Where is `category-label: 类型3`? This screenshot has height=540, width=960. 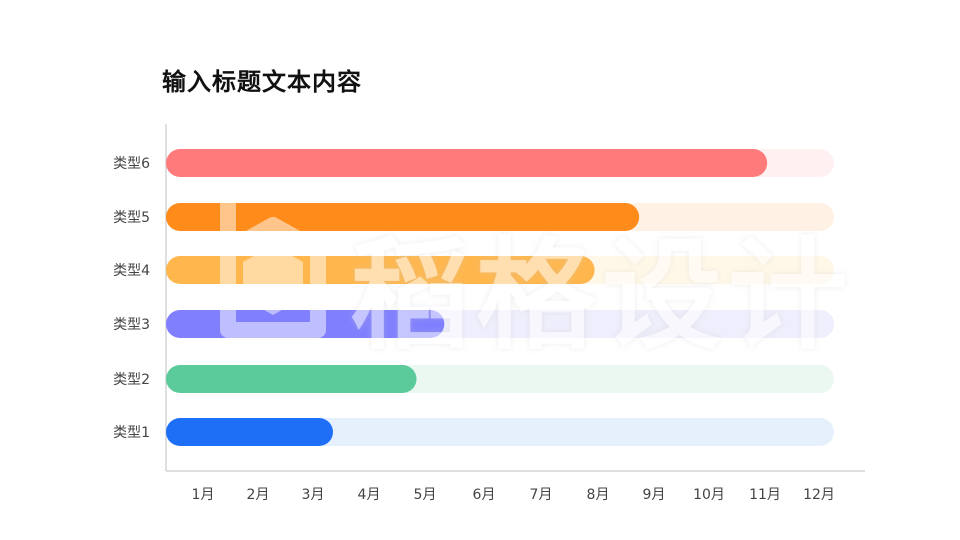 category-label: 类型3 is located at coordinates (131, 325).